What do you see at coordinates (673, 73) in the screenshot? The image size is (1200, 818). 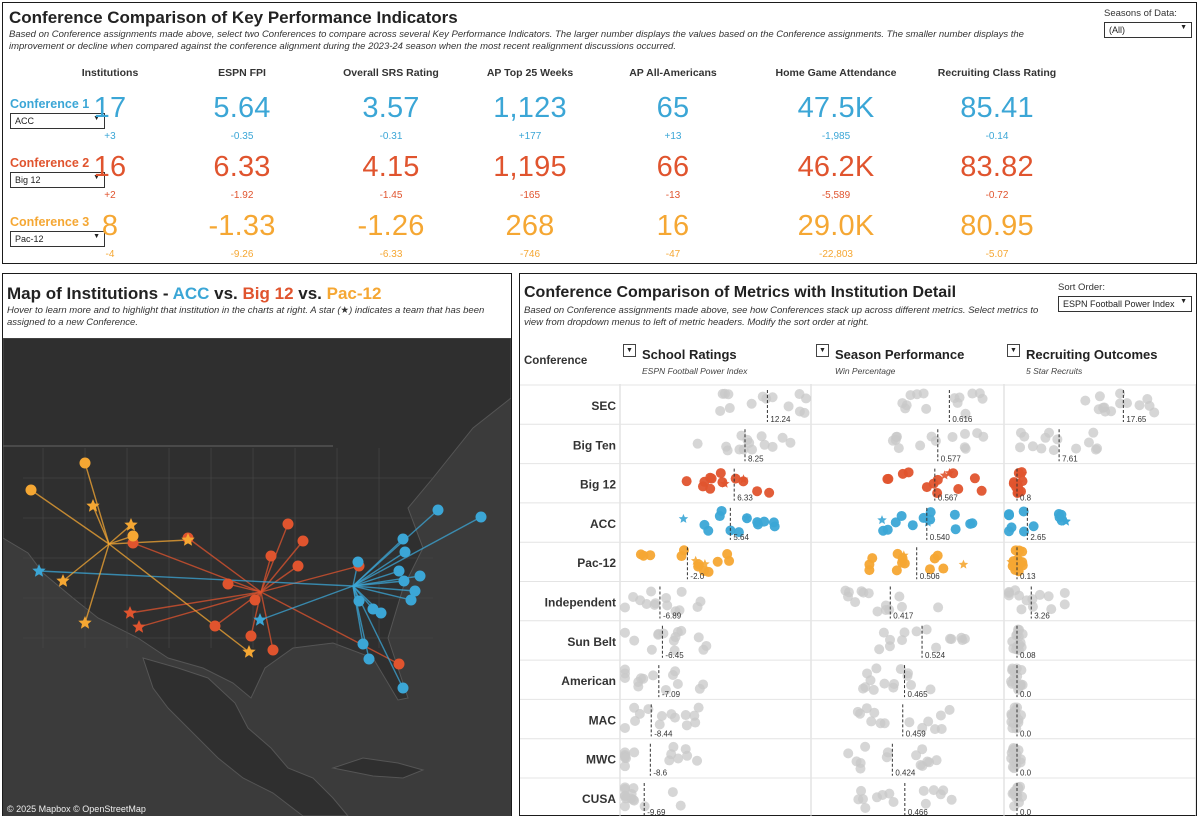 I see `kpi-header-4: AP All-Americans` at bounding box center [673, 73].